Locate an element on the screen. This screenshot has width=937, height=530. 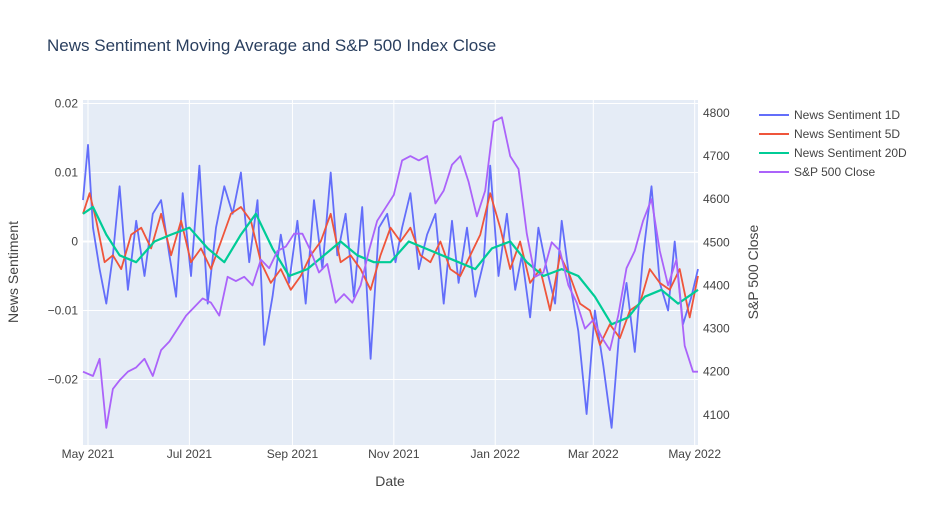
y-tick-label: −0.01 is located at coordinates (63, 310).